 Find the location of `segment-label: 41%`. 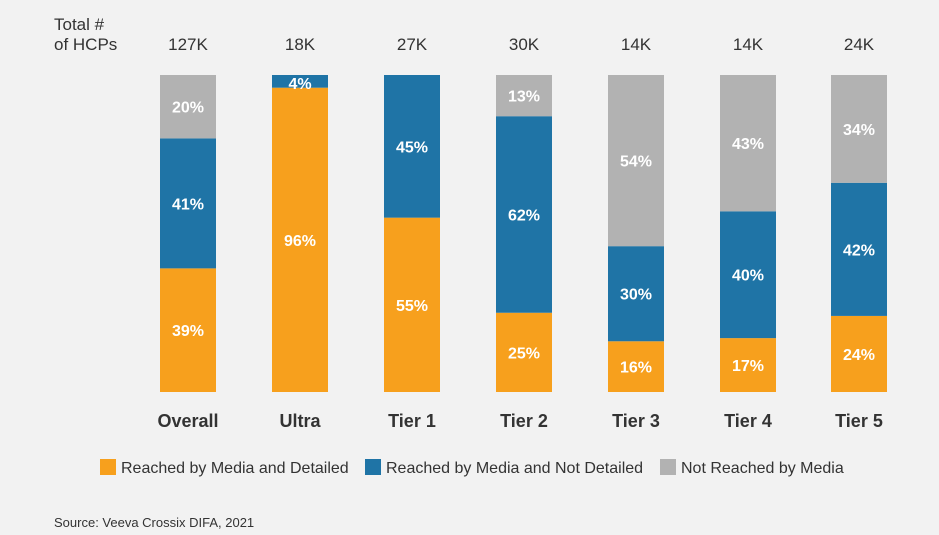

segment-label: 41% is located at coordinates (188, 204).